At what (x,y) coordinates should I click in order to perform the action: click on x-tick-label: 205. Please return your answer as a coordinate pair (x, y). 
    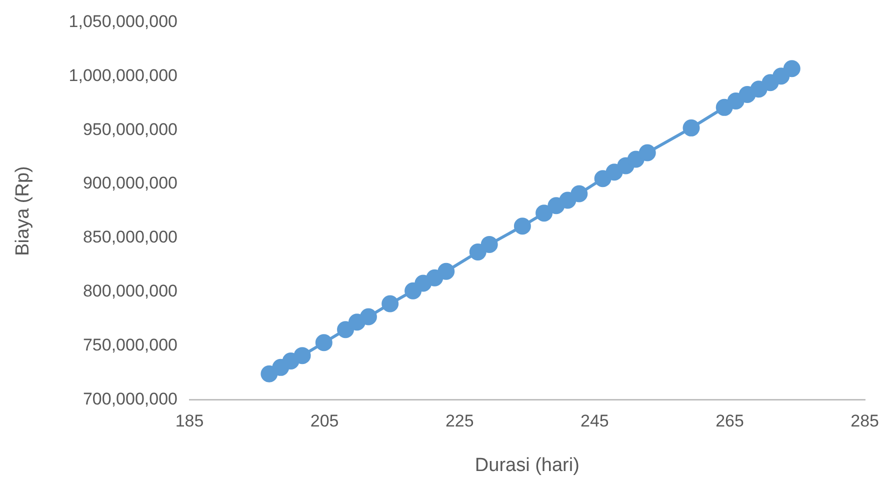
    Looking at the image, I should click on (324, 421).